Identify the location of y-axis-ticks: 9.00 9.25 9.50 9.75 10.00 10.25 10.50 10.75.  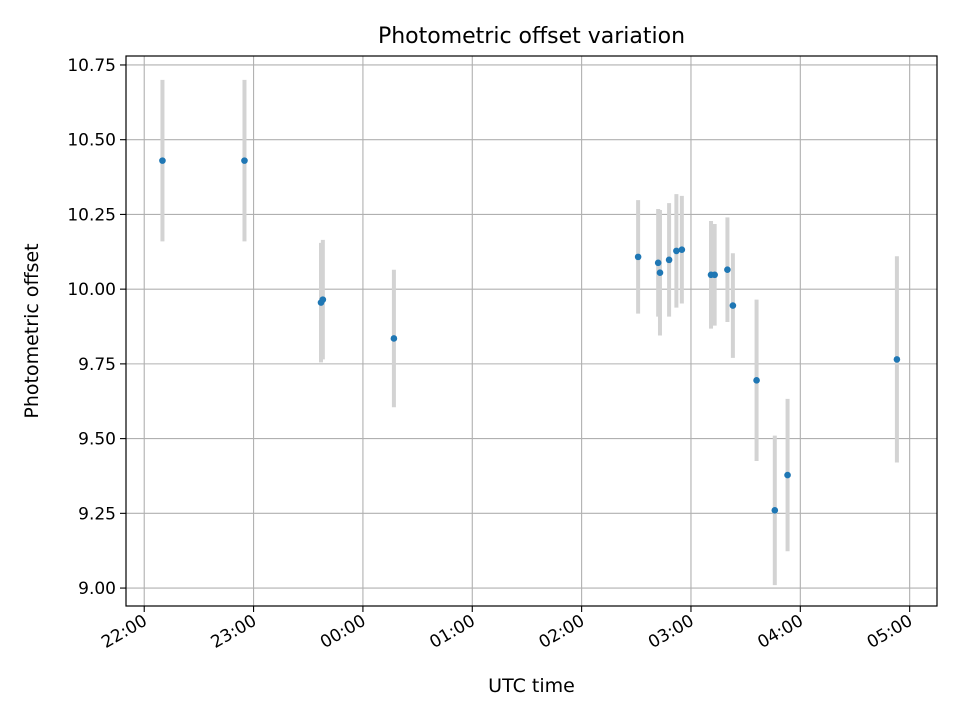
(96, 327).